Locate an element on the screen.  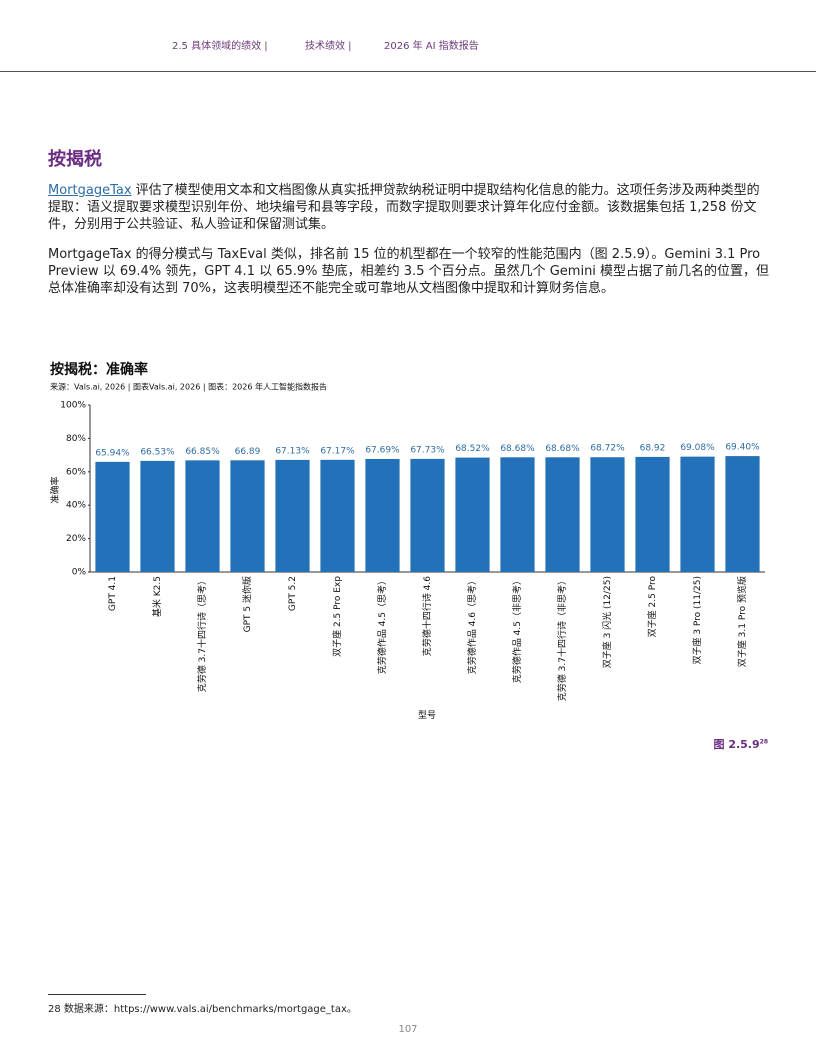
x-tick-label: 克劳德作品 4.5（思考） is located at coordinates (382, 625).